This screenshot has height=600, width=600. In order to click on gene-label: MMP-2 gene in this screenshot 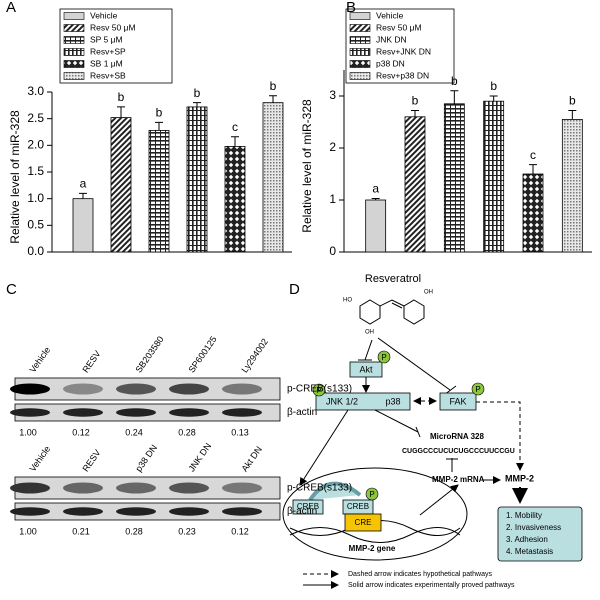, I will do `click(372, 548)`.